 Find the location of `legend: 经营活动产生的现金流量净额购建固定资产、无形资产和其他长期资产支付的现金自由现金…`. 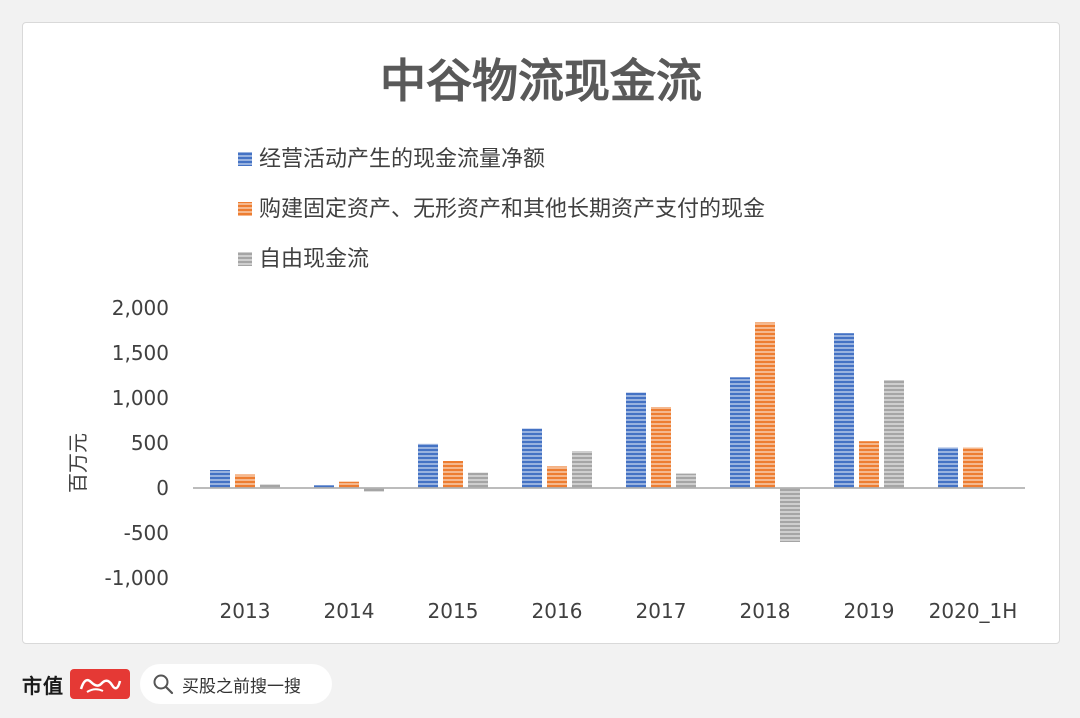

legend: 经营活动产生的现金流量净额购建固定资产、无形资产和其他长期资产支付的现金自由现金… is located at coordinates (501, 209).